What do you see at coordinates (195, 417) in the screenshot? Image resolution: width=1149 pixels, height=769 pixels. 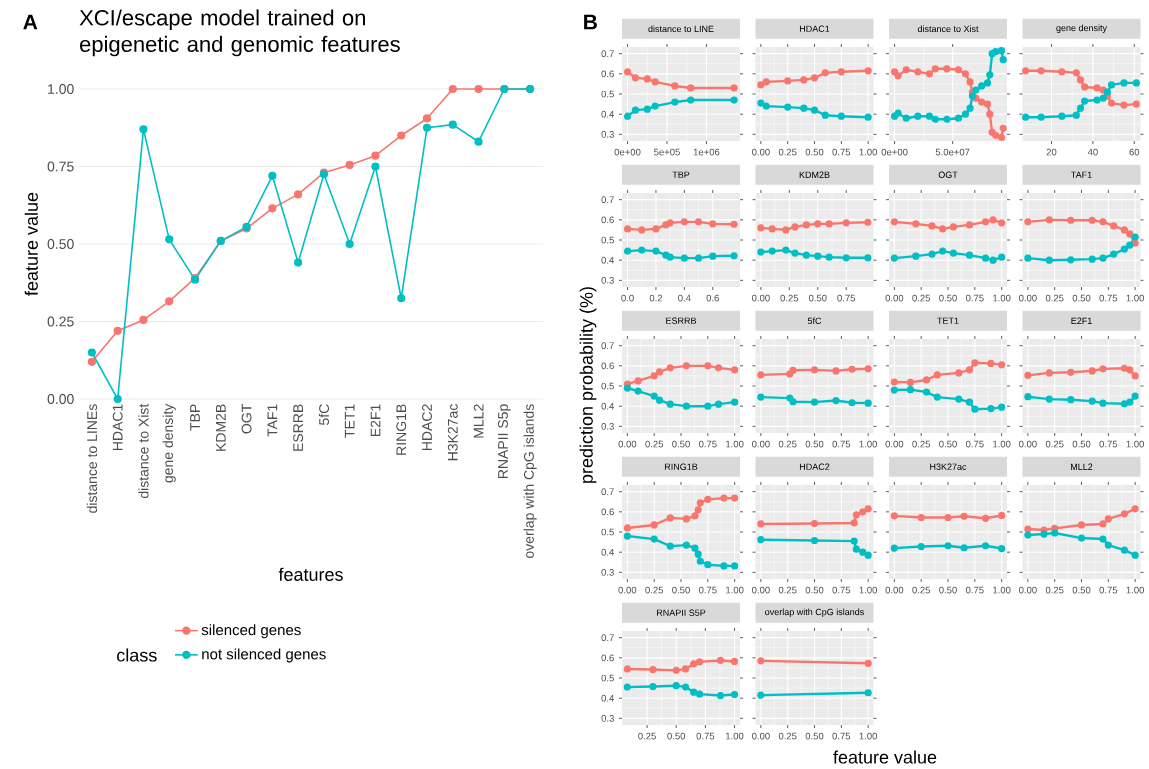 I see `x-tick-label: TBP` at bounding box center [195, 417].